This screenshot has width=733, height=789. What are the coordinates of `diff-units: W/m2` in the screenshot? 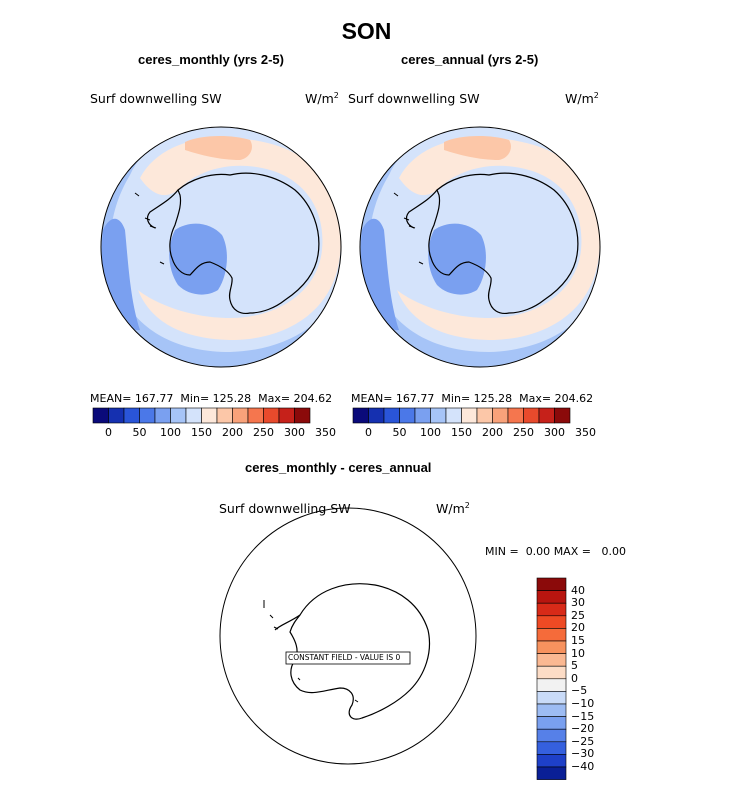 It's located at (453, 509).